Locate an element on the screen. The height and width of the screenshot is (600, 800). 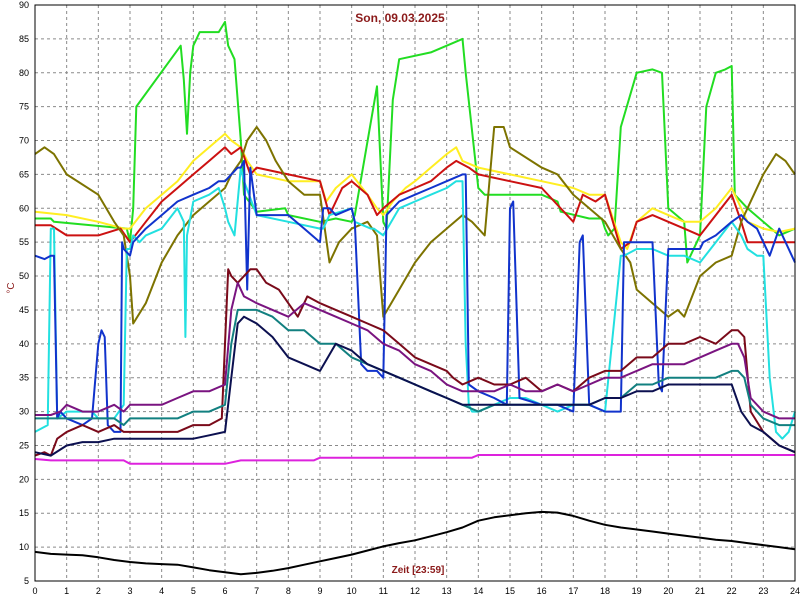
series-line-black is located at coordinates (415, 543).